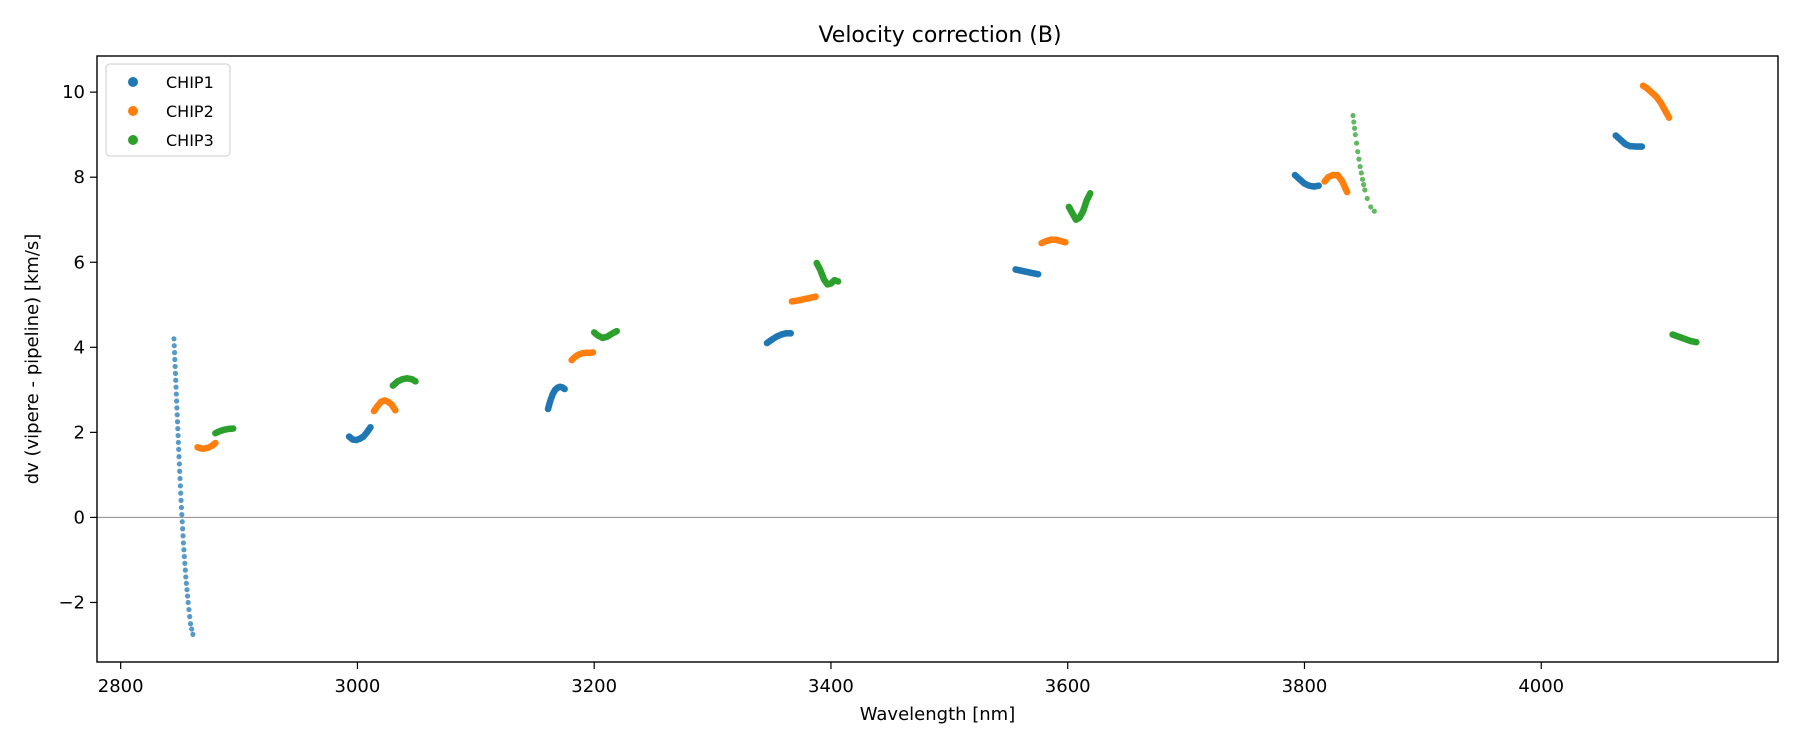 The image size is (1800, 750). I want to click on y-tick-label: 4, so click(79, 347).